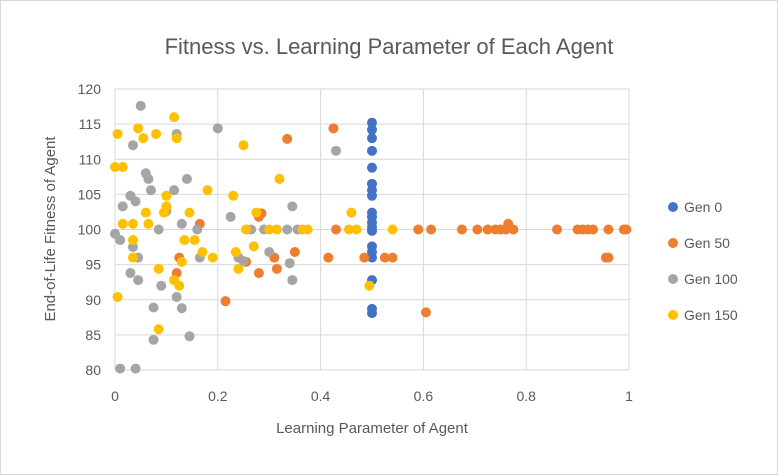 Image resolution: width=778 pixels, height=476 pixels. Describe the element at coordinates (90, 159) in the screenshot. I see `y-tick-label: 110` at that location.